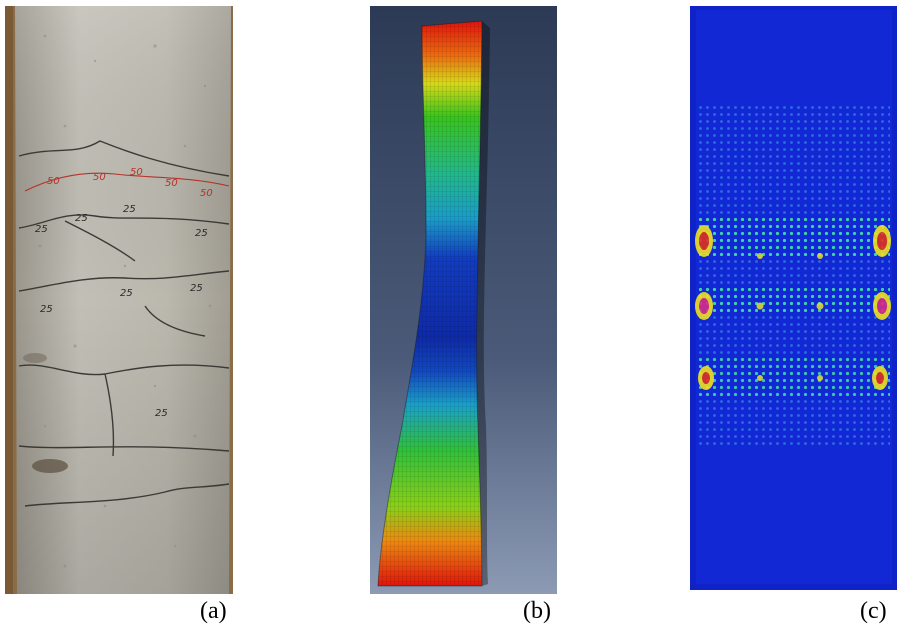 The width and height of the screenshot is (897, 628). Describe the element at coordinates (213, 611) in the screenshot. I see `panel-caption-a: (a)` at that location.